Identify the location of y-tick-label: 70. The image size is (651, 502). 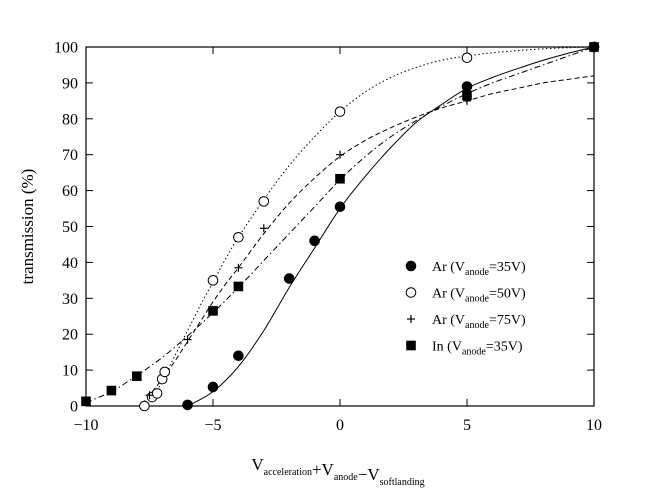
(70, 155).